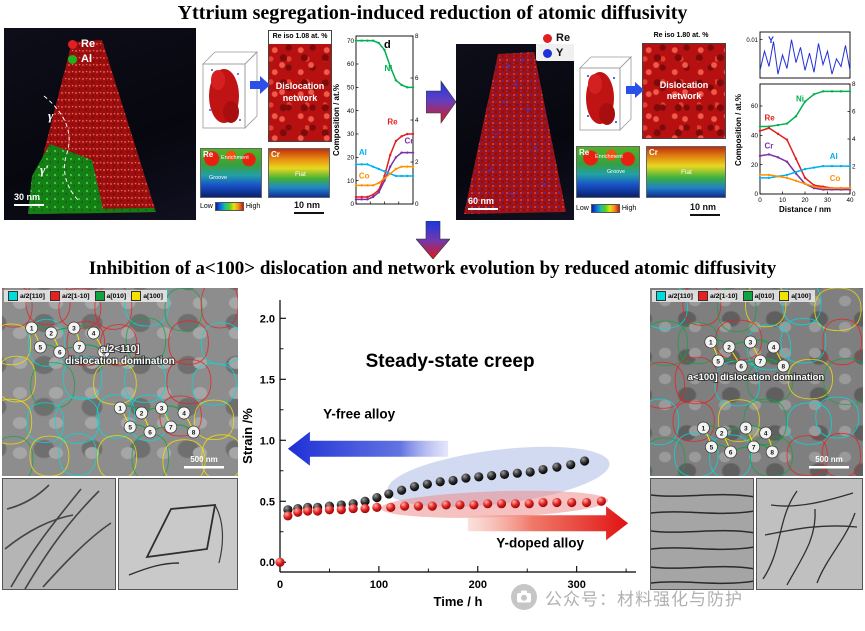  Describe the element at coordinates (681, 35) in the screenshot. I see `iso-threshold-label: Re iso 1.80 at. %` at that location.